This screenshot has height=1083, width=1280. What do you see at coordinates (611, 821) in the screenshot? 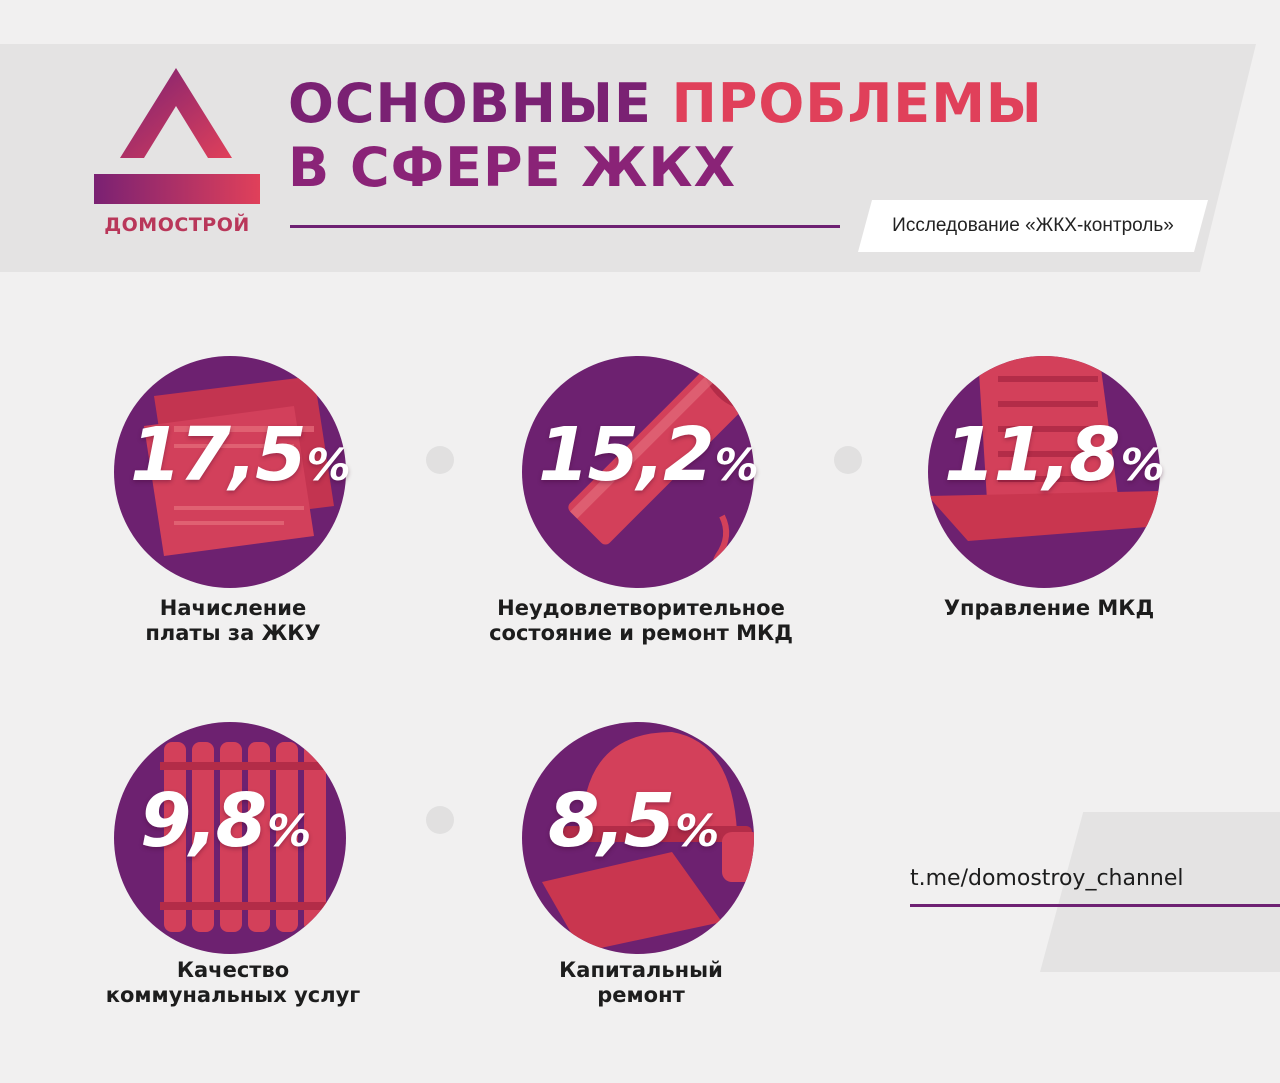
I see `value-number: 8,5` at bounding box center [611, 821].